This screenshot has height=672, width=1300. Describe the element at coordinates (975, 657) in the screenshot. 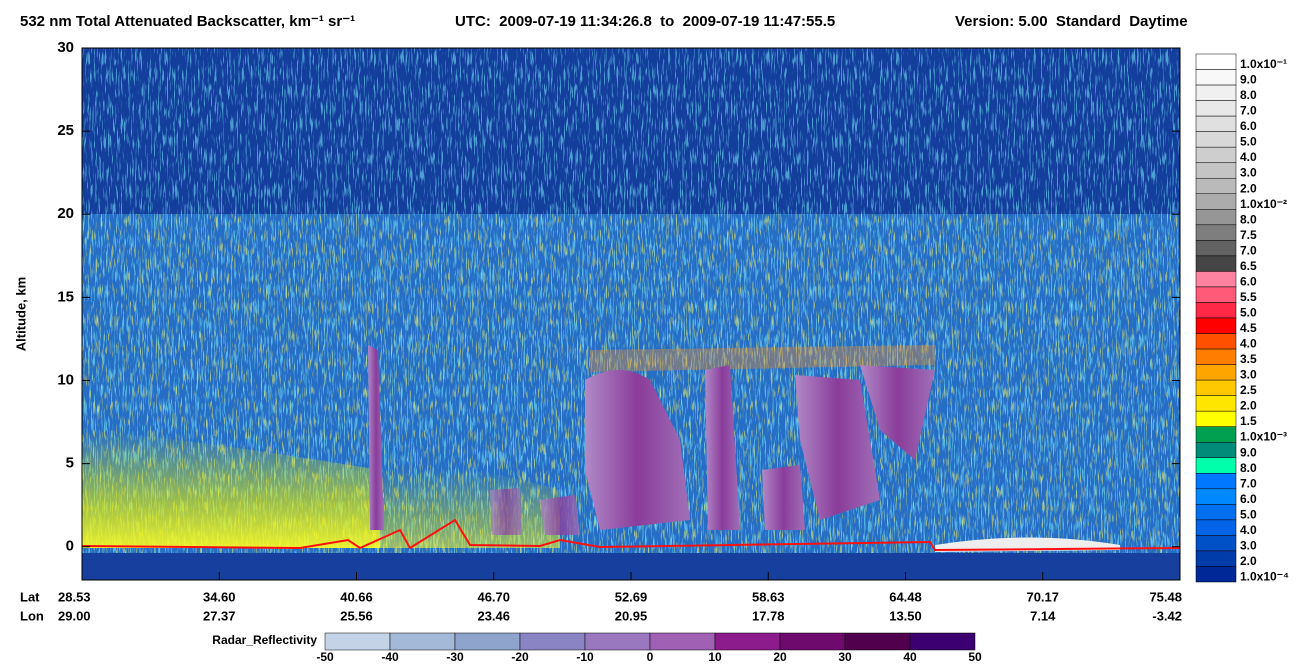

I see `radar-tick-label: 50` at that location.